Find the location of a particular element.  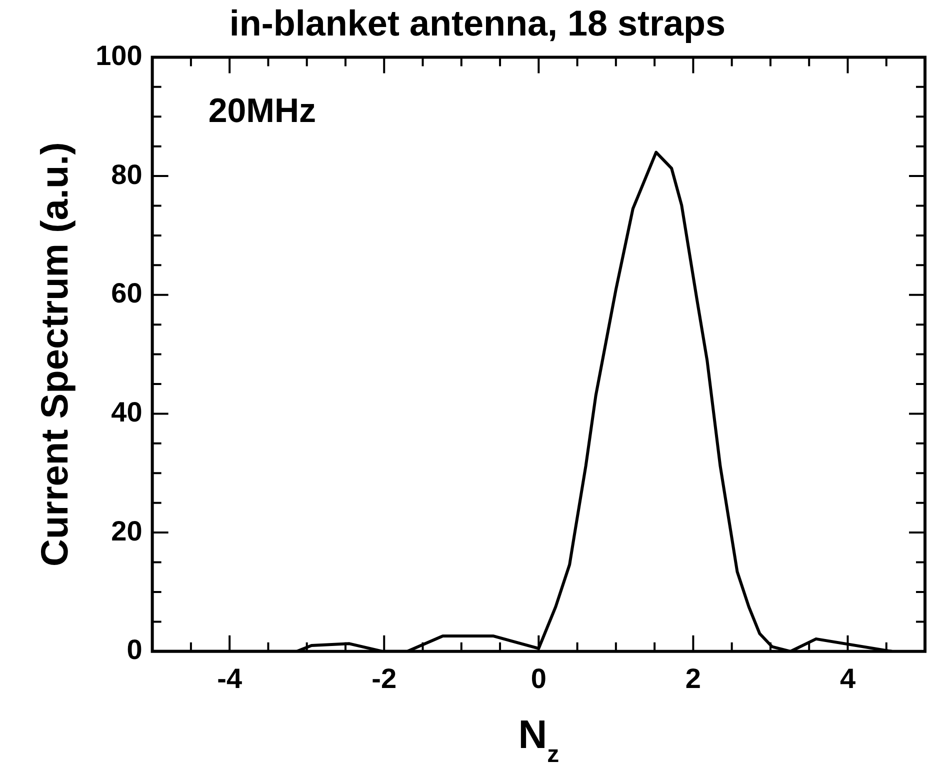

y-axis-title: Current Spectrum (a.u.) is located at coordinates (55, 354).